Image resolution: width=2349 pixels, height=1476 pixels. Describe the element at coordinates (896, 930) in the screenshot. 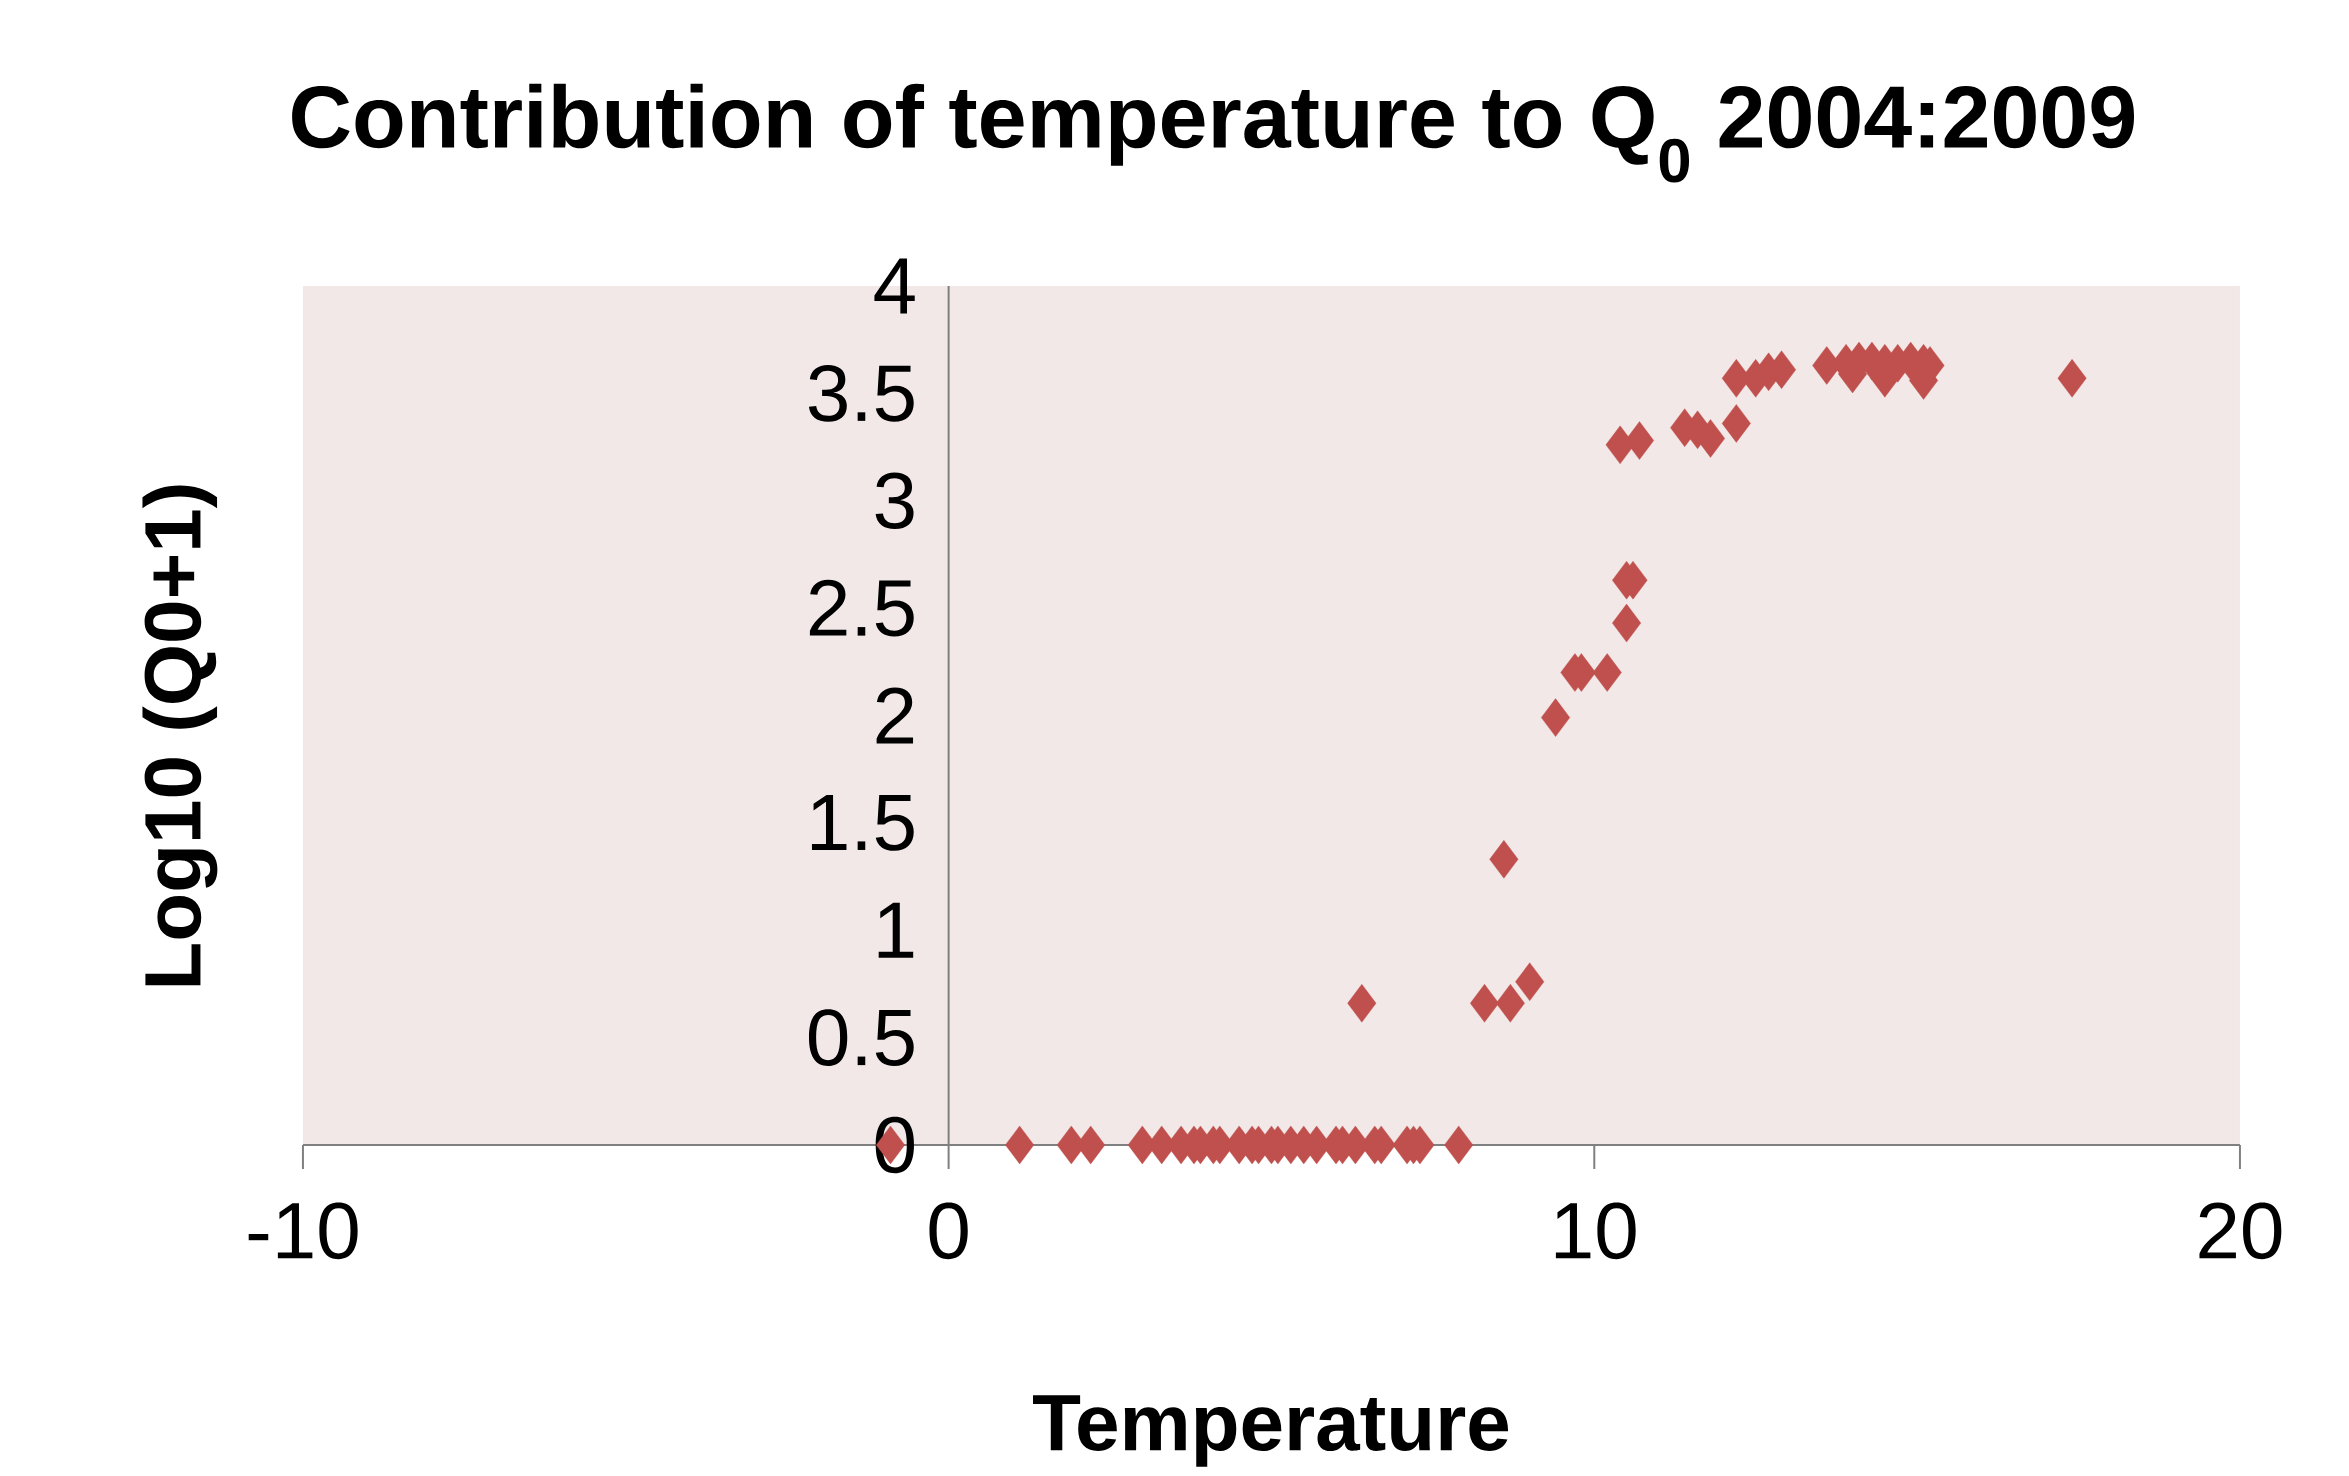

I see `y-tick-label: 1` at that location.